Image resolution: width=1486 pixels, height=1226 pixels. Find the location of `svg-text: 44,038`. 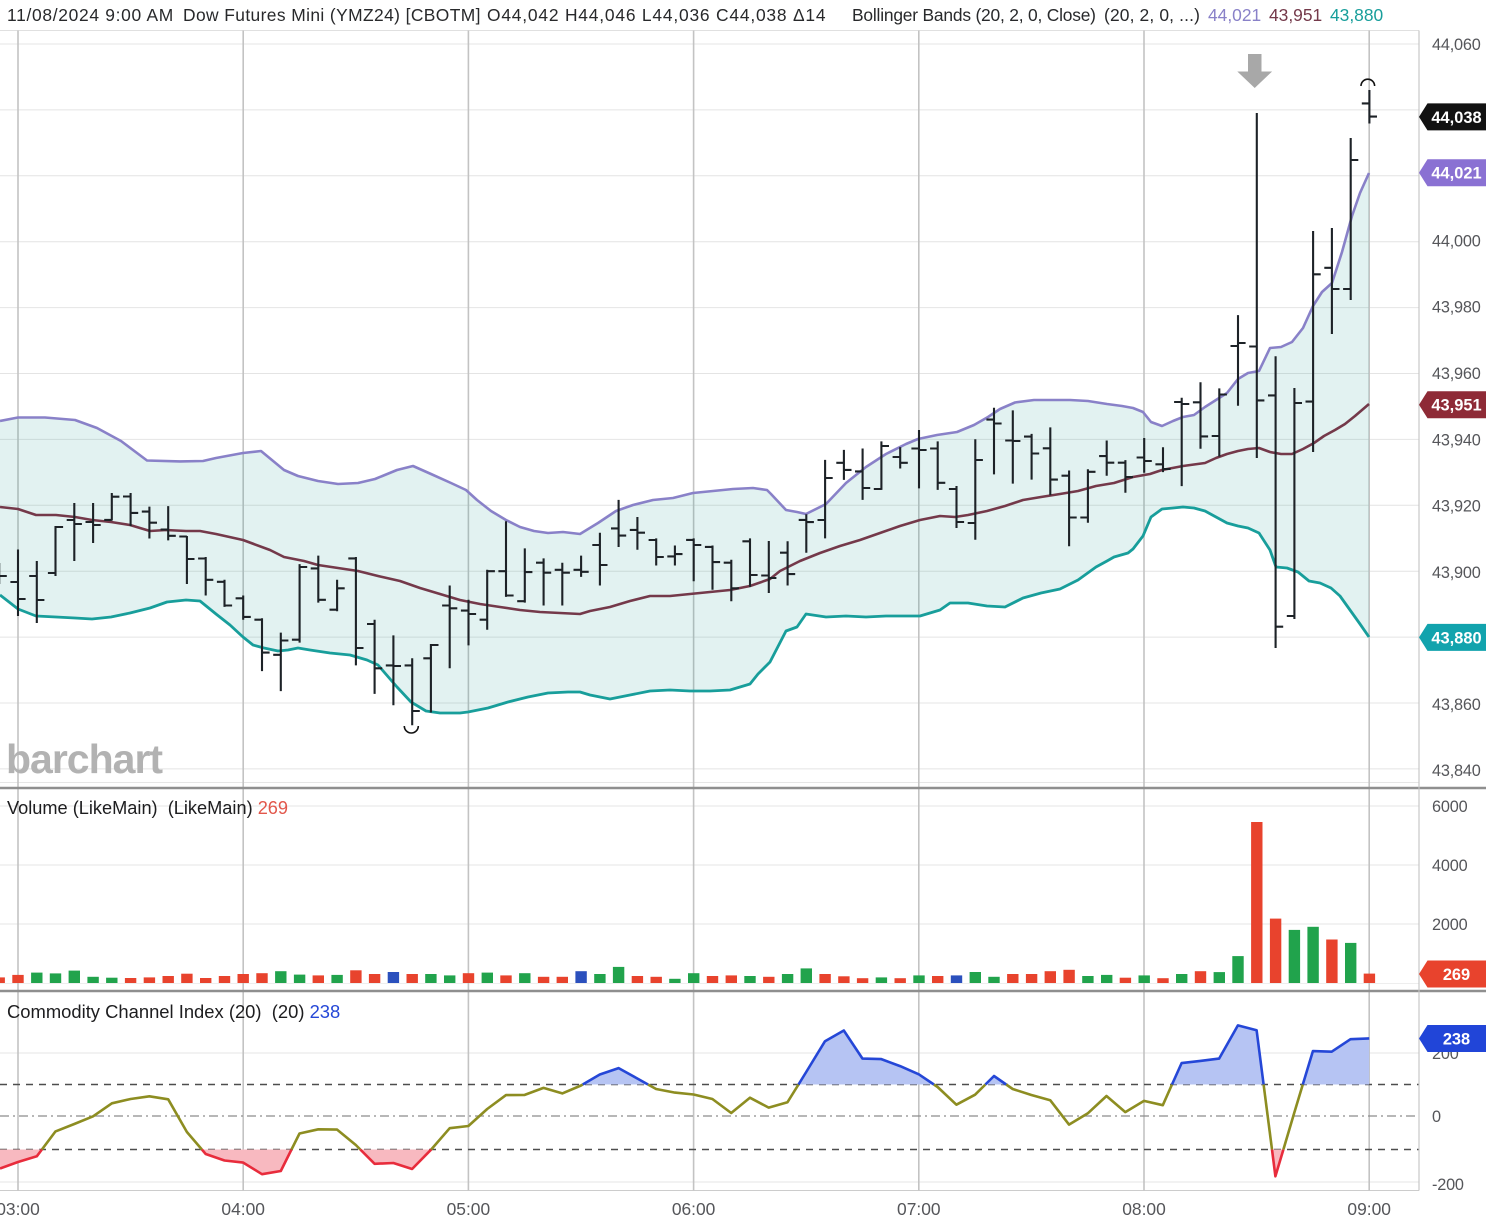

svg-text: 44,038 is located at coordinates (1456, 118).